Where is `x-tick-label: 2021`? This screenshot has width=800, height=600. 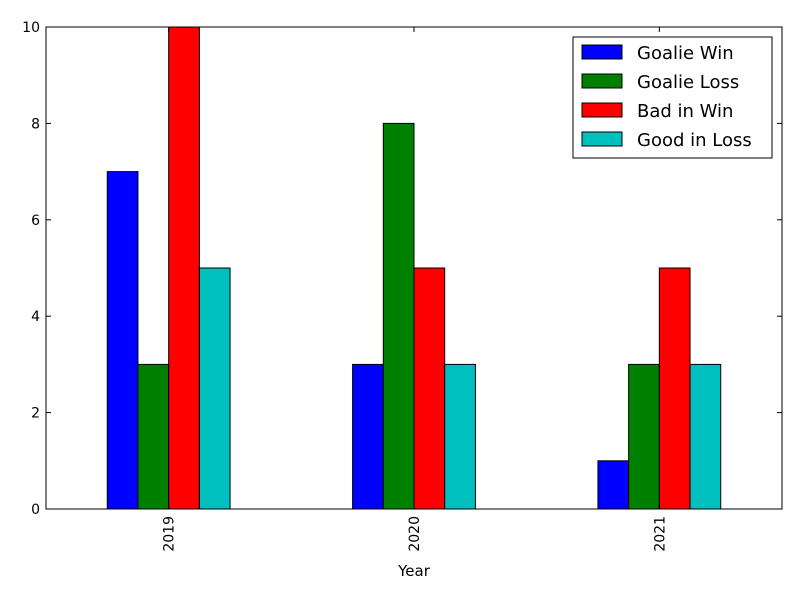
x-tick-label: 2021 is located at coordinates (660, 534).